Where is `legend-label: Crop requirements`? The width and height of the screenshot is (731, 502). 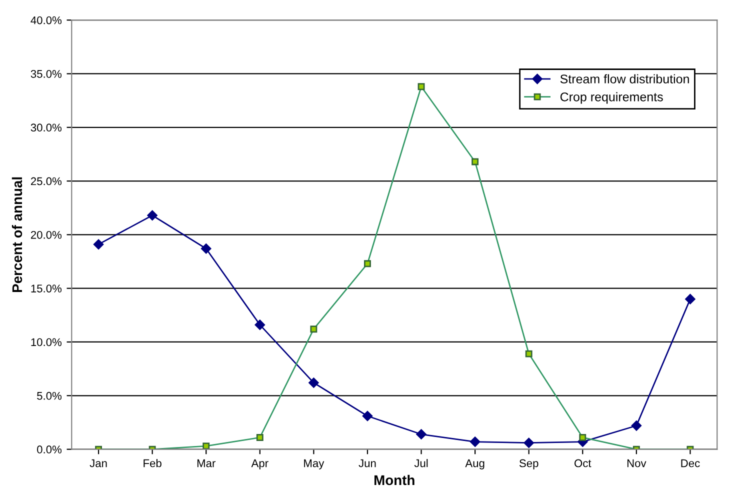
legend-label: Crop requirements is located at coordinates (611, 98).